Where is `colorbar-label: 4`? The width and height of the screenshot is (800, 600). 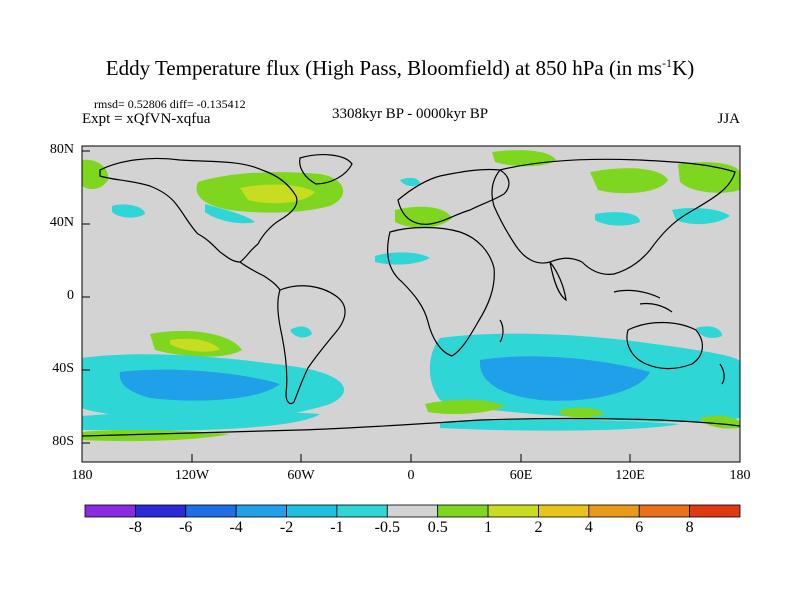
colorbar-label: 4 is located at coordinates (588, 527).